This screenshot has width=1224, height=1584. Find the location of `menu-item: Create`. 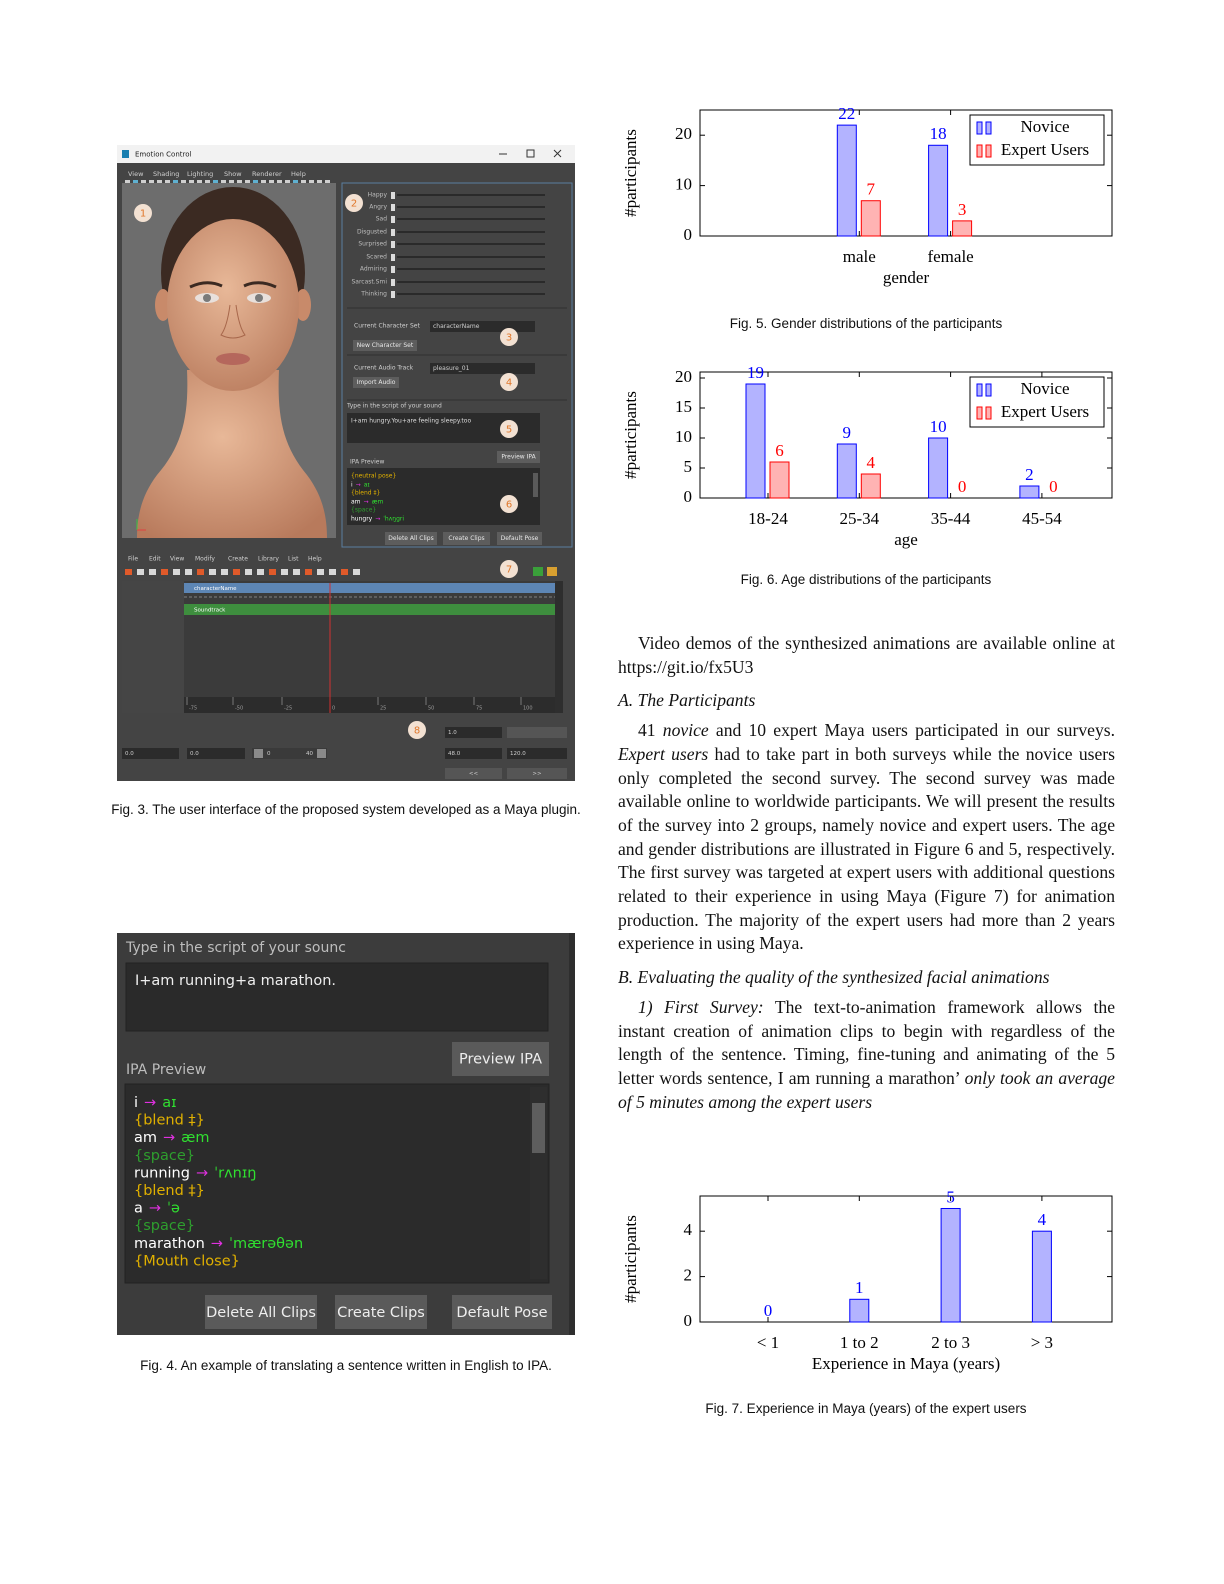

menu-item: Create is located at coordinates (238, 559).